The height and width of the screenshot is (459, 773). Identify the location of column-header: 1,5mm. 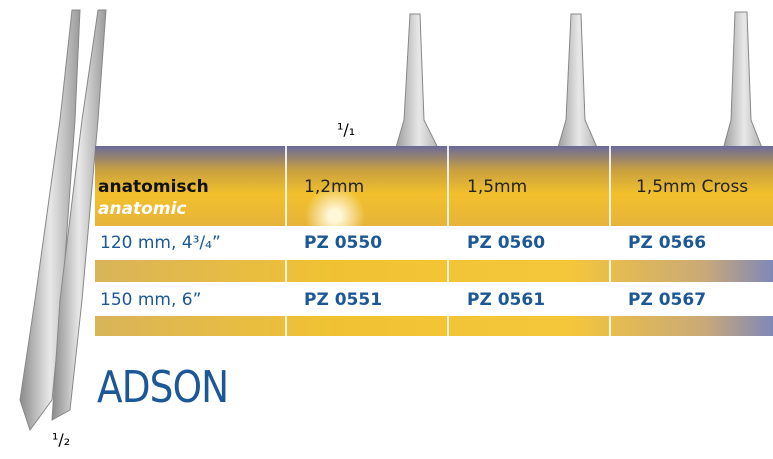
(497, 187).